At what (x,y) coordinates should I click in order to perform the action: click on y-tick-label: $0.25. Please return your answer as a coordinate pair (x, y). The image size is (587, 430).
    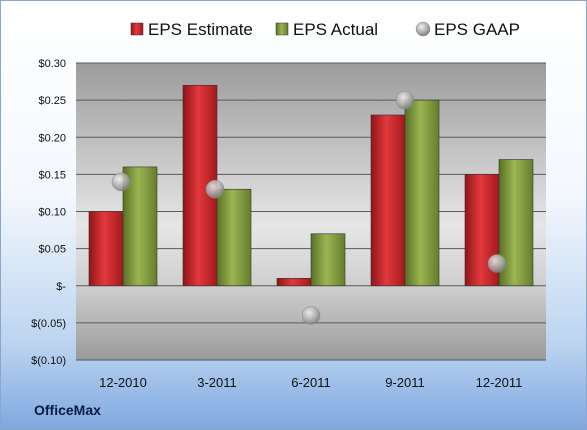
    Looking at the image, I should click on (52, 101).